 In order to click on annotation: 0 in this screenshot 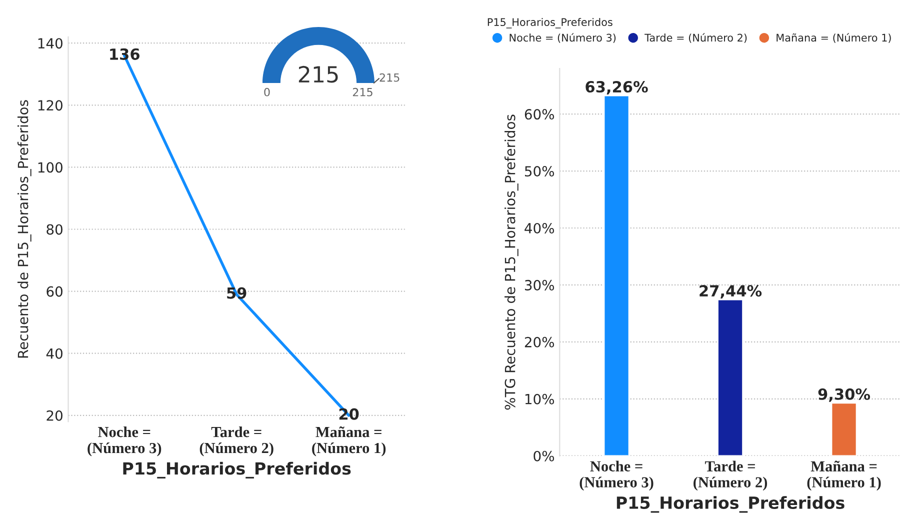, I will do `click(267, 92)`.